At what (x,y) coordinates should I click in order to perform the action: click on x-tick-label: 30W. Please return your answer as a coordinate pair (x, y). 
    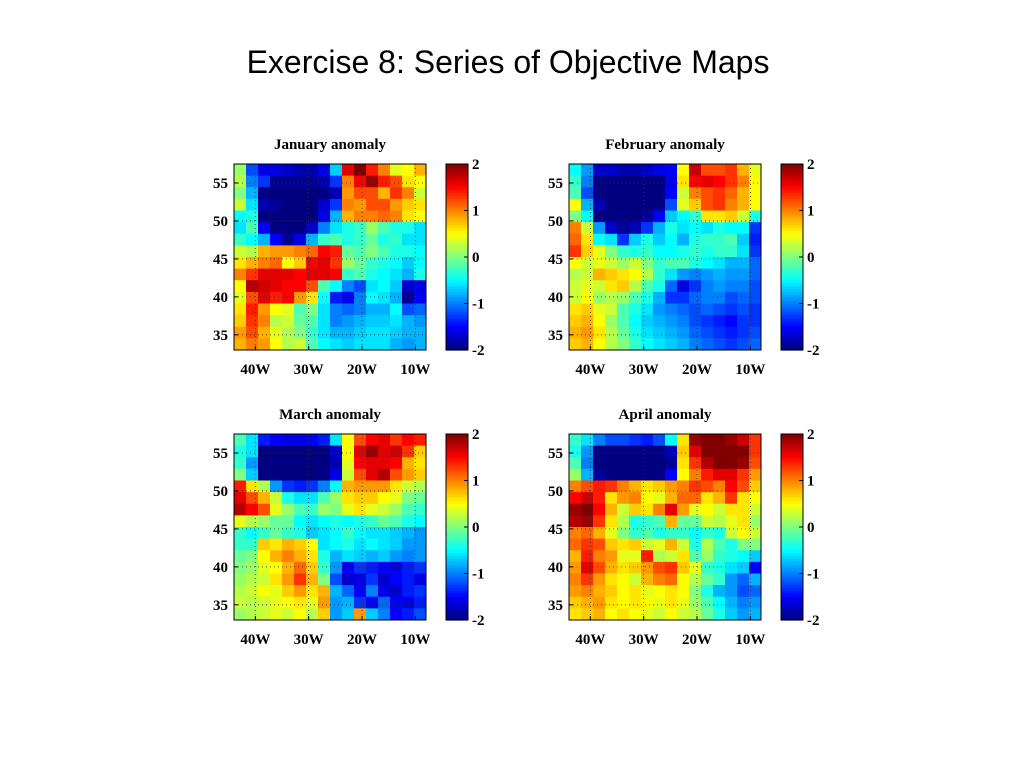
    Looking at the image, I should click on (309, 370).